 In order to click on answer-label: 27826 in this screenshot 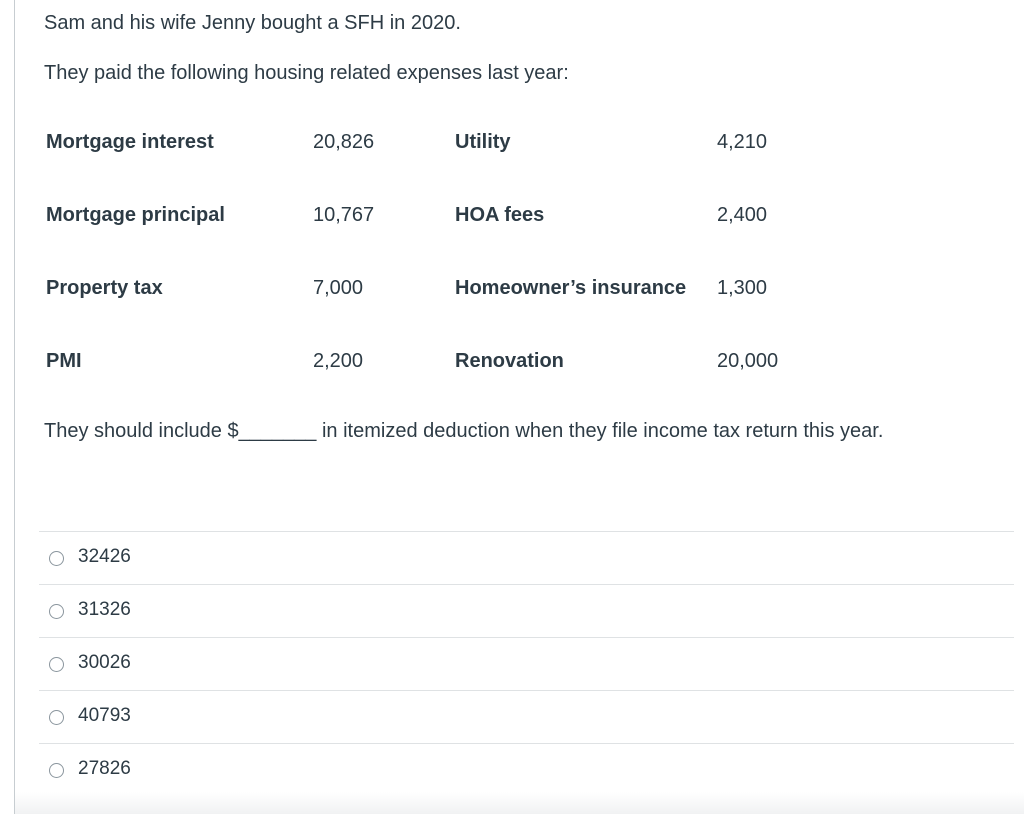, I will do `click(104, 768)`.